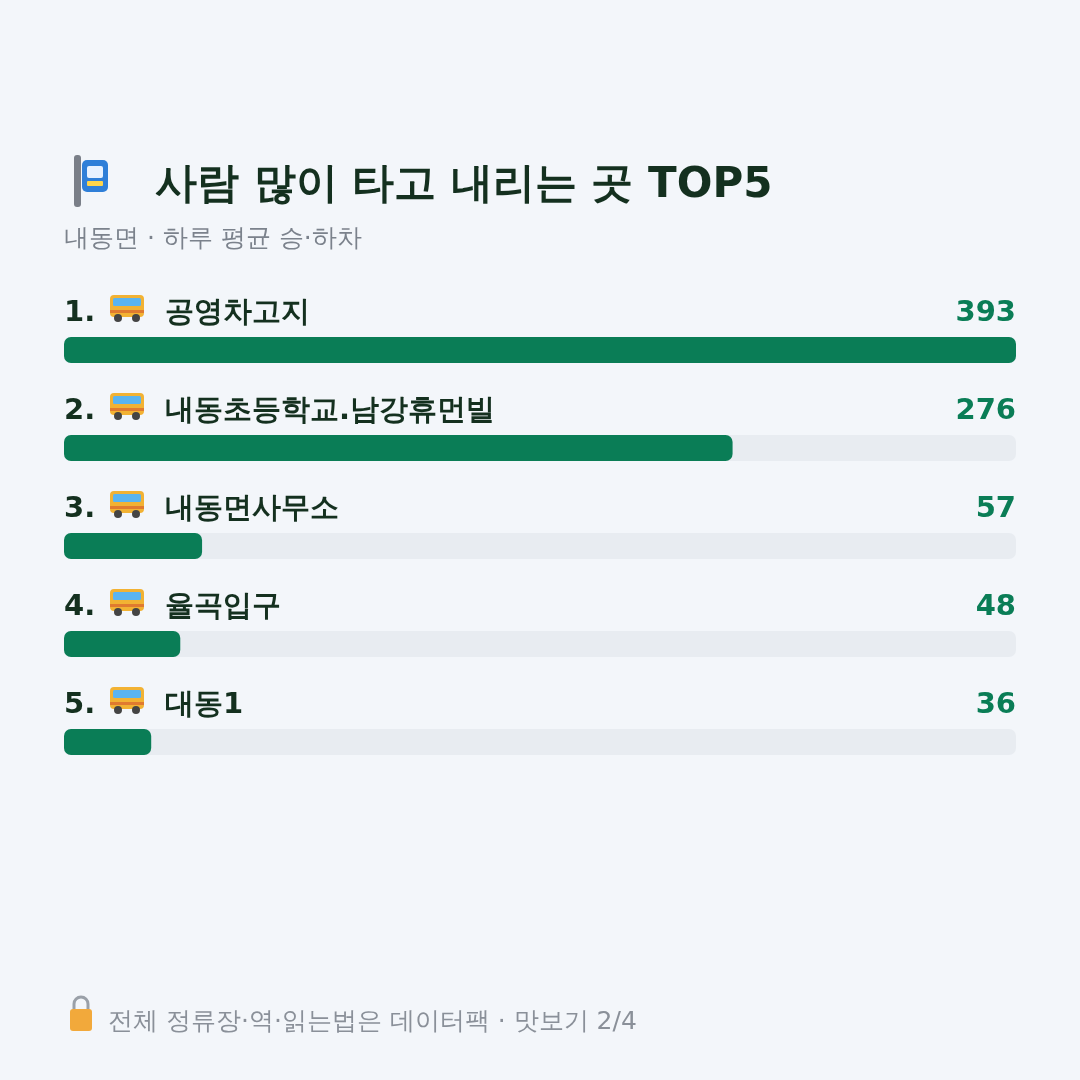  Describe the element at coordinates (985, 409) in the screenshot. I see `data-label: 276` at that location.